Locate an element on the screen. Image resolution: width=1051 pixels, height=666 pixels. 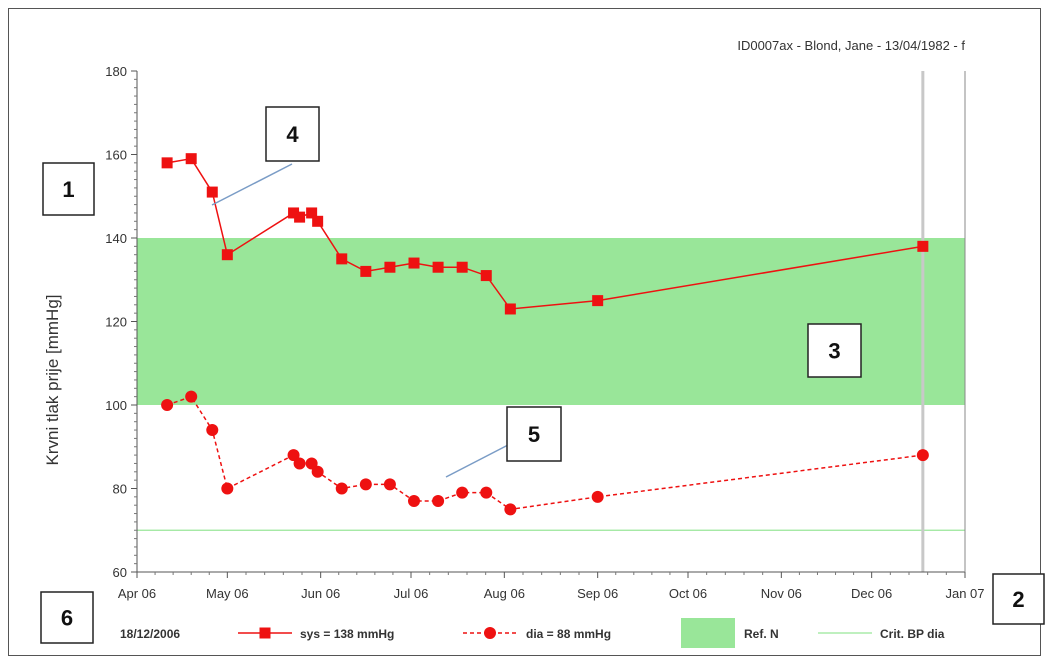
callout-label-2: 2 is located at coordinates (1018, 599).